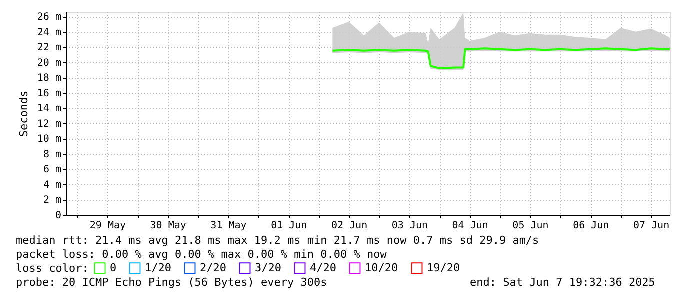 The width and height of the screenshot is (697, 297). Describe the element at coordinates (49, 140) in the screenshot. I see `y-tick-label: 10 m` at that location.